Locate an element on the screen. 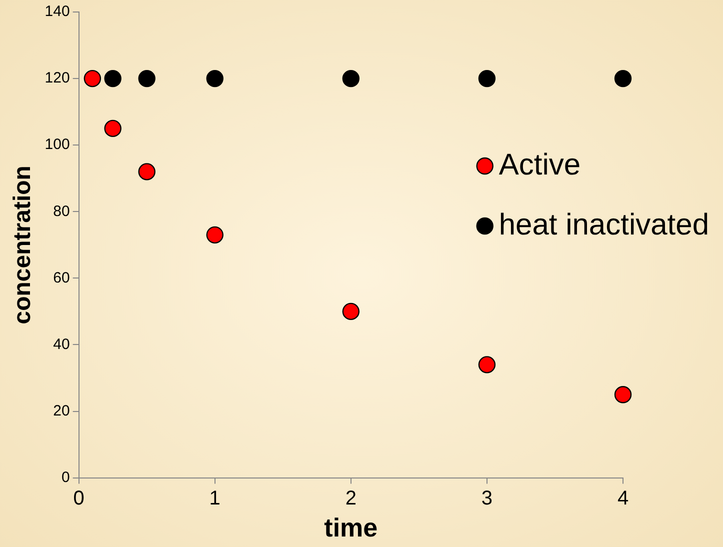 The height and width of the screenshot is (547, 723). y-axis-title: concentration is located at coordinates (22, 245).